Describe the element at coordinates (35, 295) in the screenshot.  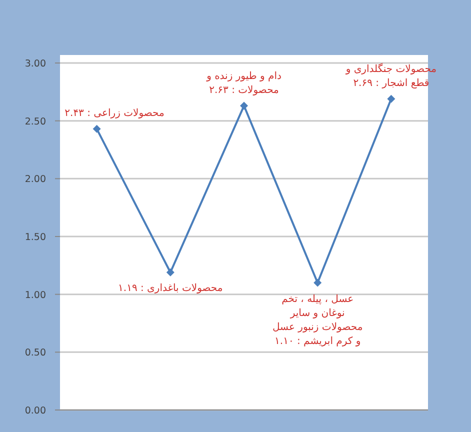
I see `y-tick-label: 1.00` at that location.